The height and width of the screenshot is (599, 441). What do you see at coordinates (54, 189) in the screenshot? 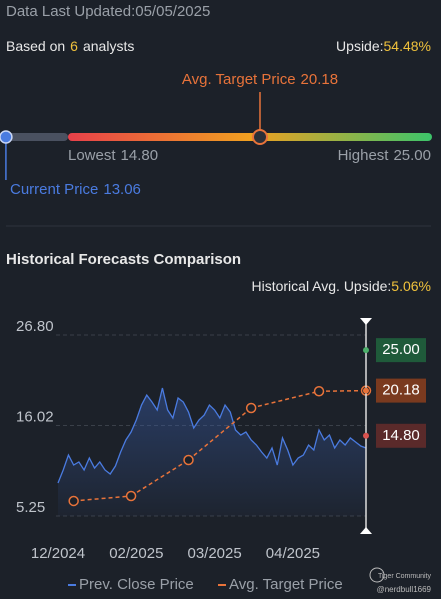
I see `current-price-label: Current Price` at bounding box center [54, 189].